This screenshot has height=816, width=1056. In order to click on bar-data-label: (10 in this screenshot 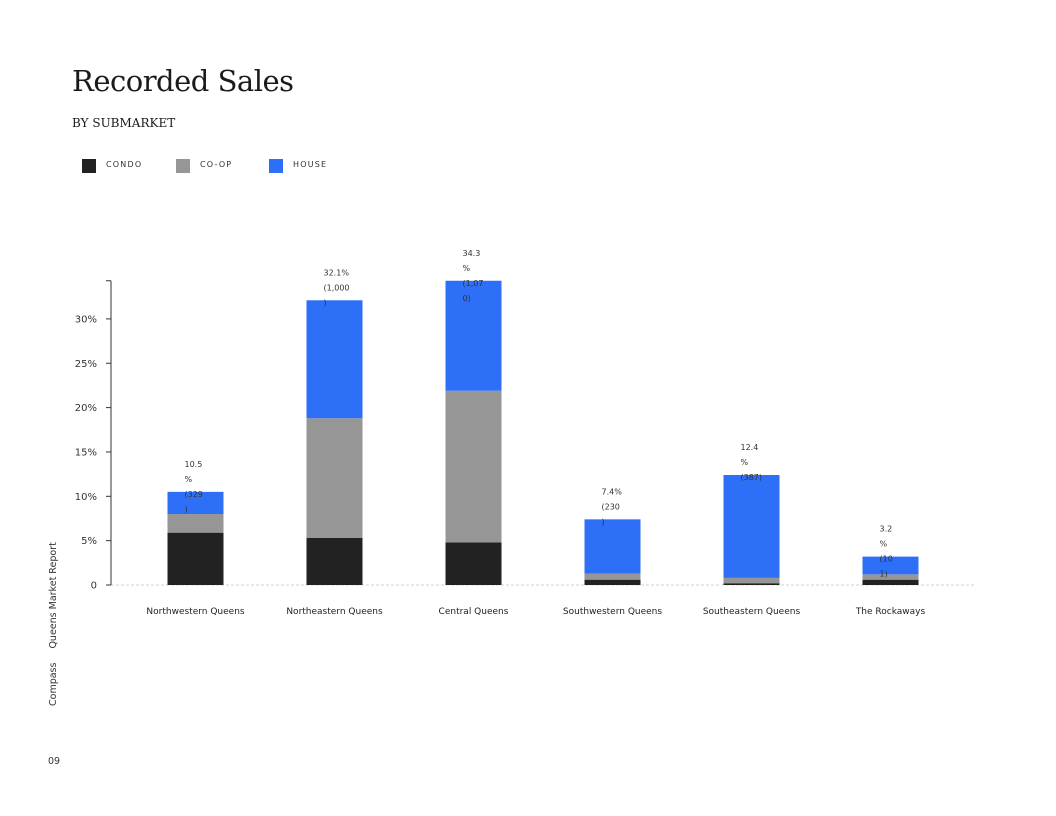, I will do `click(886, 559)`.